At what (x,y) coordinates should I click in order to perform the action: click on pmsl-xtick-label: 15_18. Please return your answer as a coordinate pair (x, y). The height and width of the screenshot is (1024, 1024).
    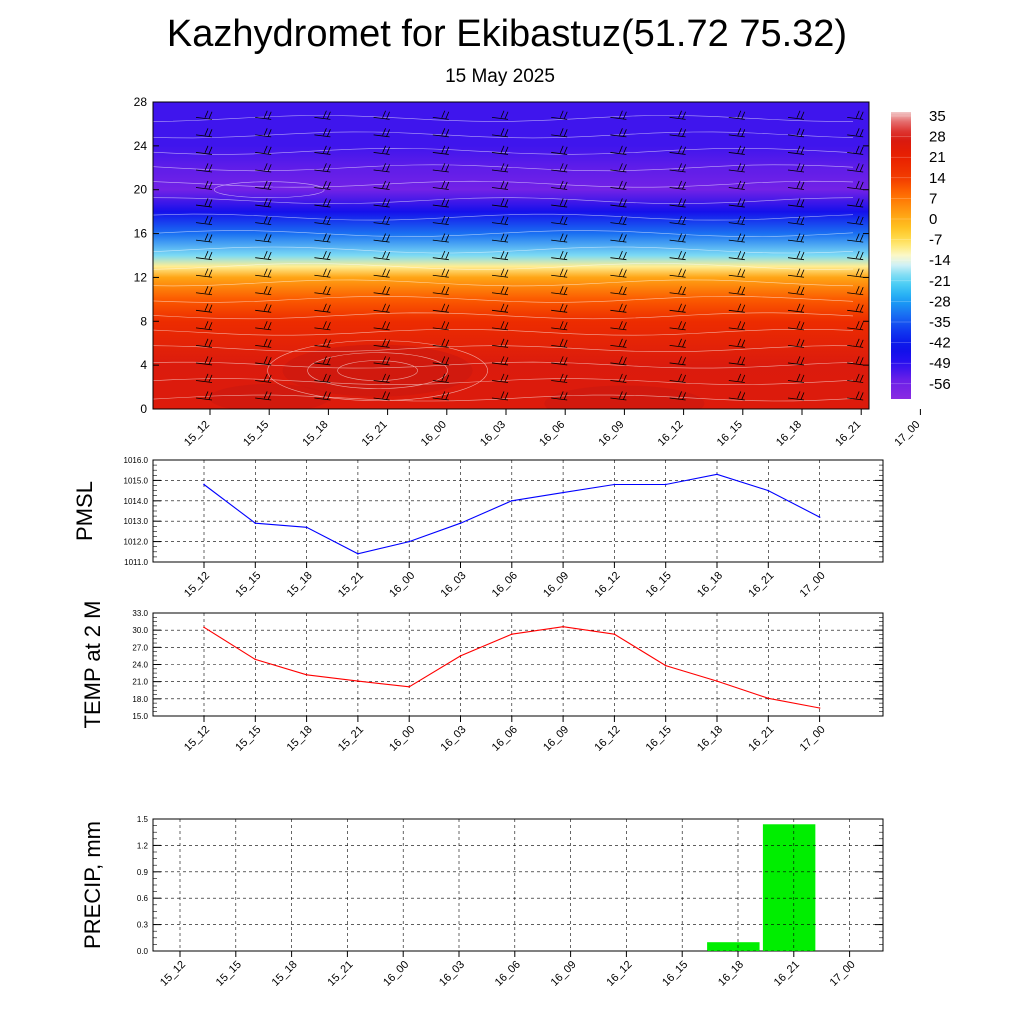
    Looking at the image, I should click on (300, 585).